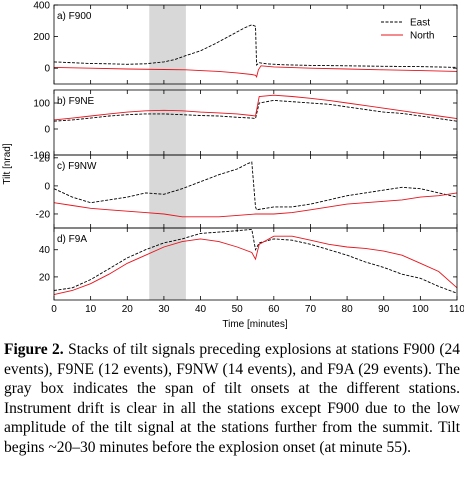  I want to click on x-tick-label: 50, so click(238, 309).